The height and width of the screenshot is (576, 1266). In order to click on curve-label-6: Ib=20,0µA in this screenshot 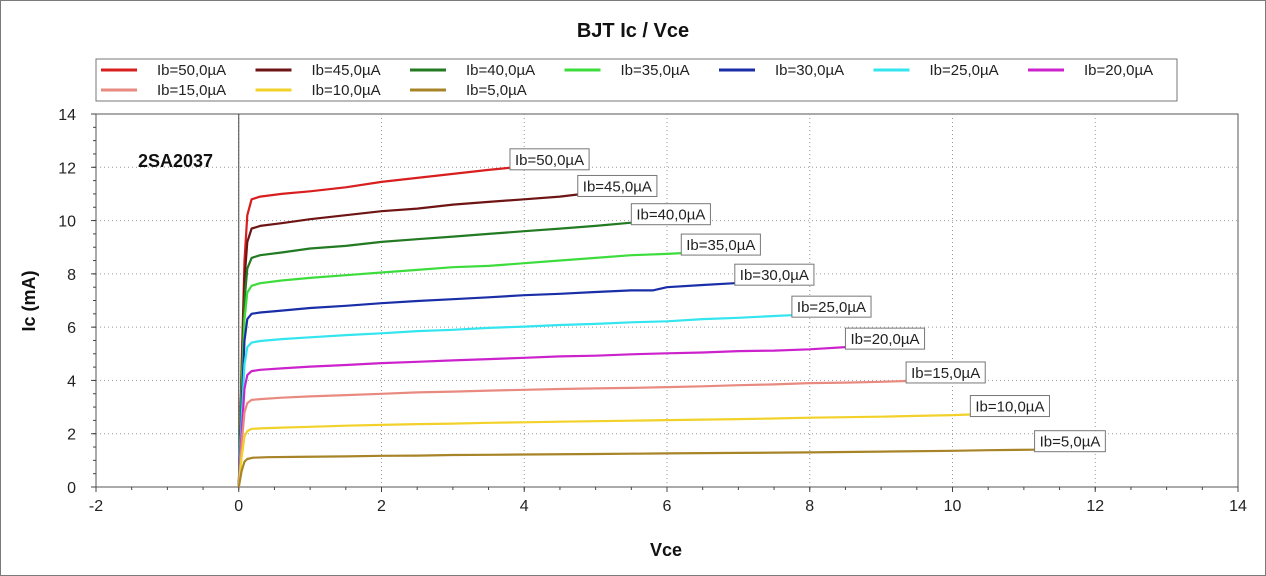, I will do `click(885, 338)`.